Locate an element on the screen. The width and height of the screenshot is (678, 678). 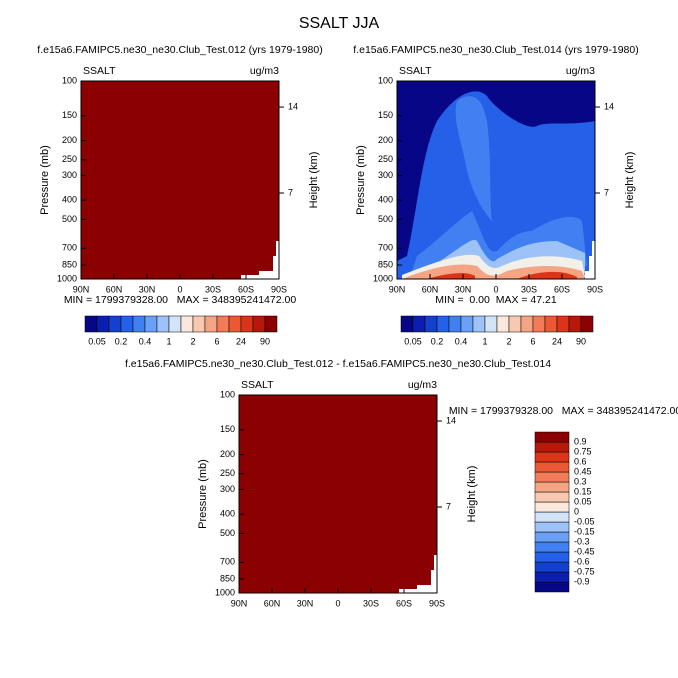
y-tick-label: 500 is located at coordinates (69, 219).